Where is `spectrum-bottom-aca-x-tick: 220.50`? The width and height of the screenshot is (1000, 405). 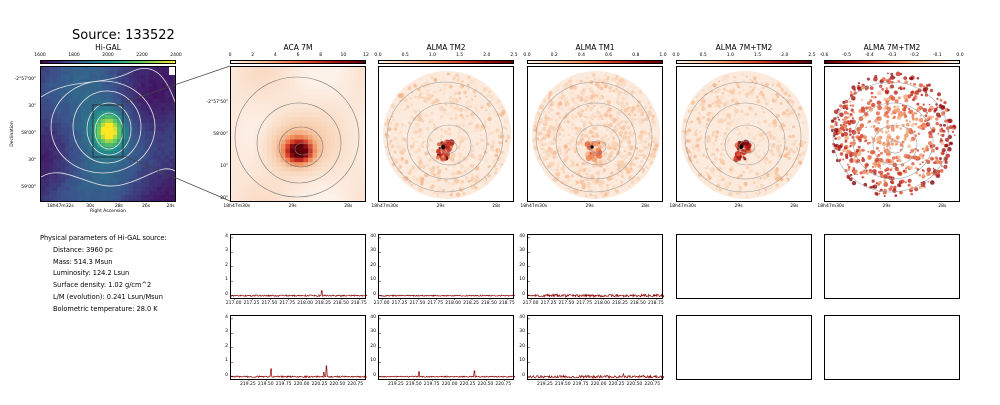
spectrum-bottom-aca-x-tick: 220.50 is located at coordinates (337, 384).